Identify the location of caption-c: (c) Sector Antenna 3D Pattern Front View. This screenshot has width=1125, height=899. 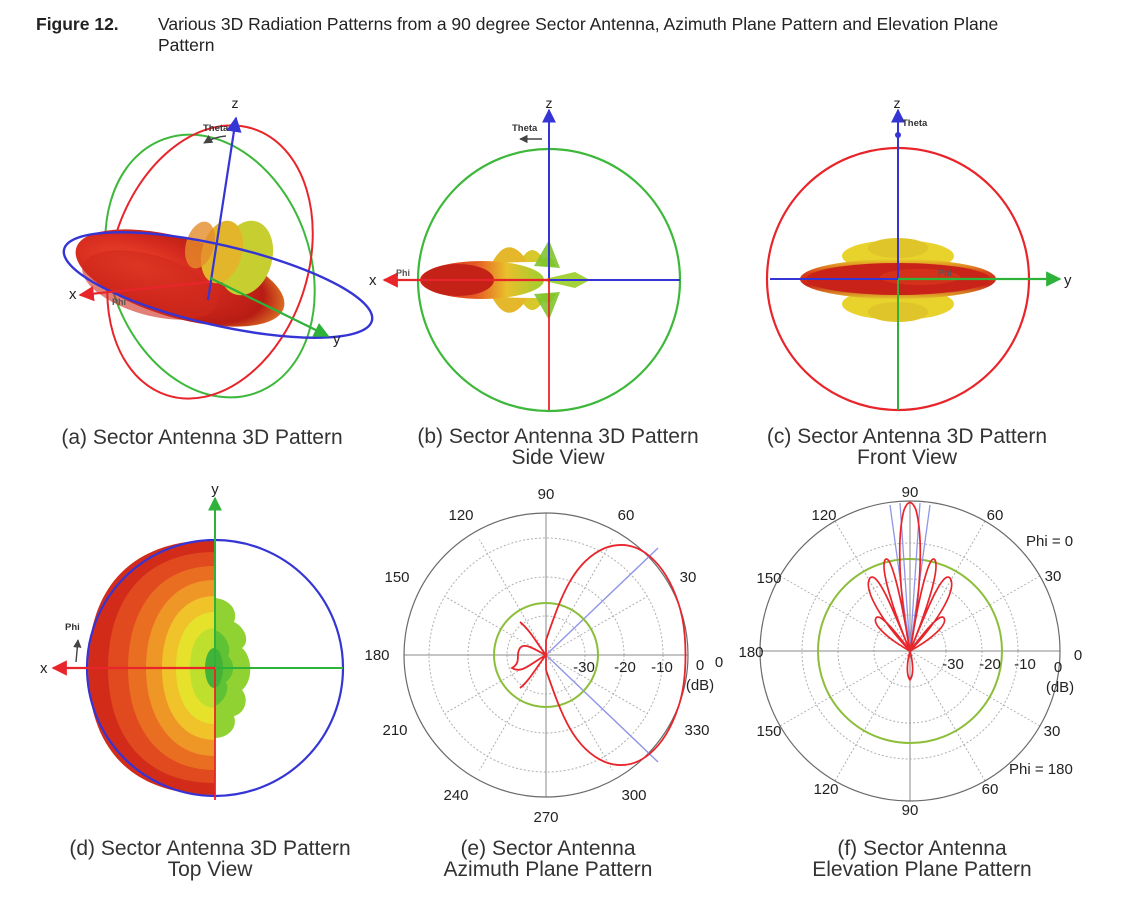
(907, 447).